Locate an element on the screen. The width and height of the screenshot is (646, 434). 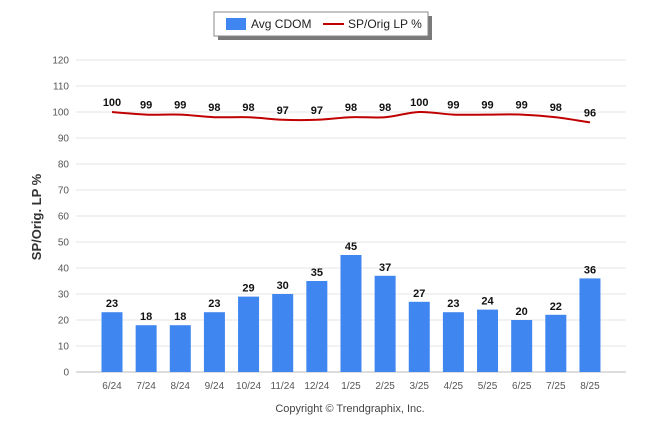
y-tick-label: 60 is located at coordinates (64, 217).